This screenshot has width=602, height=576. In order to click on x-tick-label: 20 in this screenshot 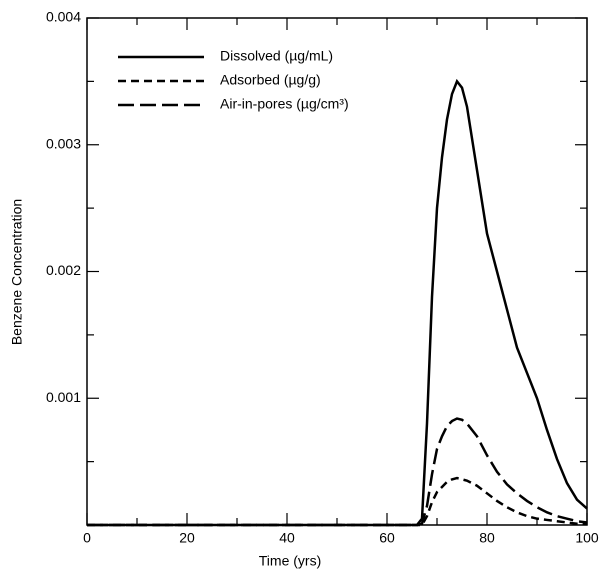, I will do `click(187, 538)`.